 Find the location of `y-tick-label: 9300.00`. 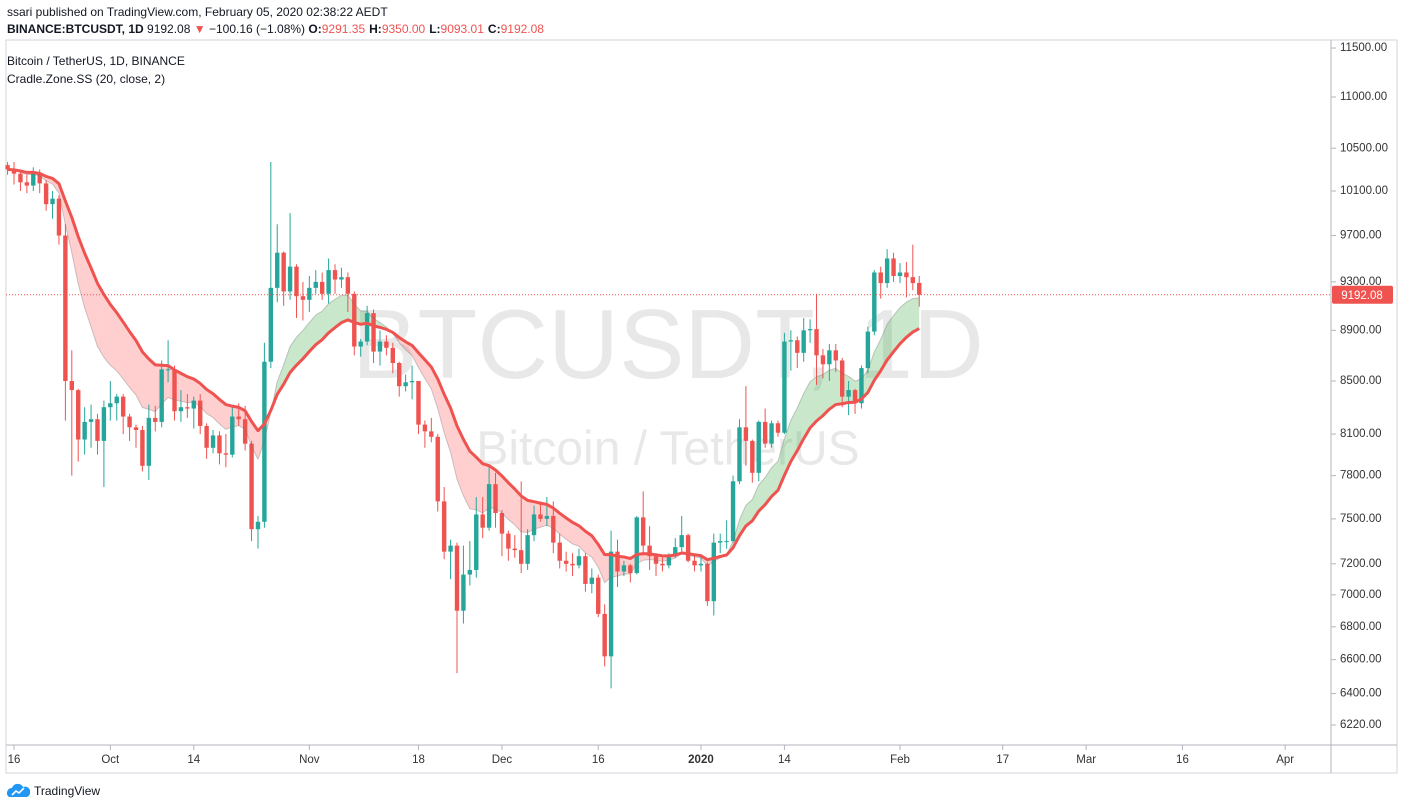

y-tick-label: 9300.00 is located at coordinates (1361, 282).